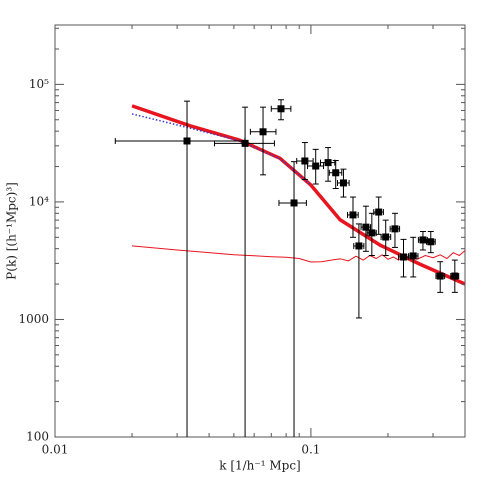 This screenshot has width=491, height=491. What do you see at coordinates (260, 466) in the screenshot?
I see `x-axis-label: k [1/h⁻¹ Mpc]` at bounding box center [260, 466].